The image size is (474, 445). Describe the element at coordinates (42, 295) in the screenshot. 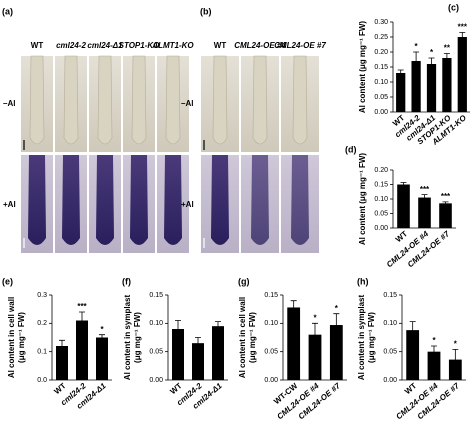

I see `y-tick-label: 0.3` at that location.